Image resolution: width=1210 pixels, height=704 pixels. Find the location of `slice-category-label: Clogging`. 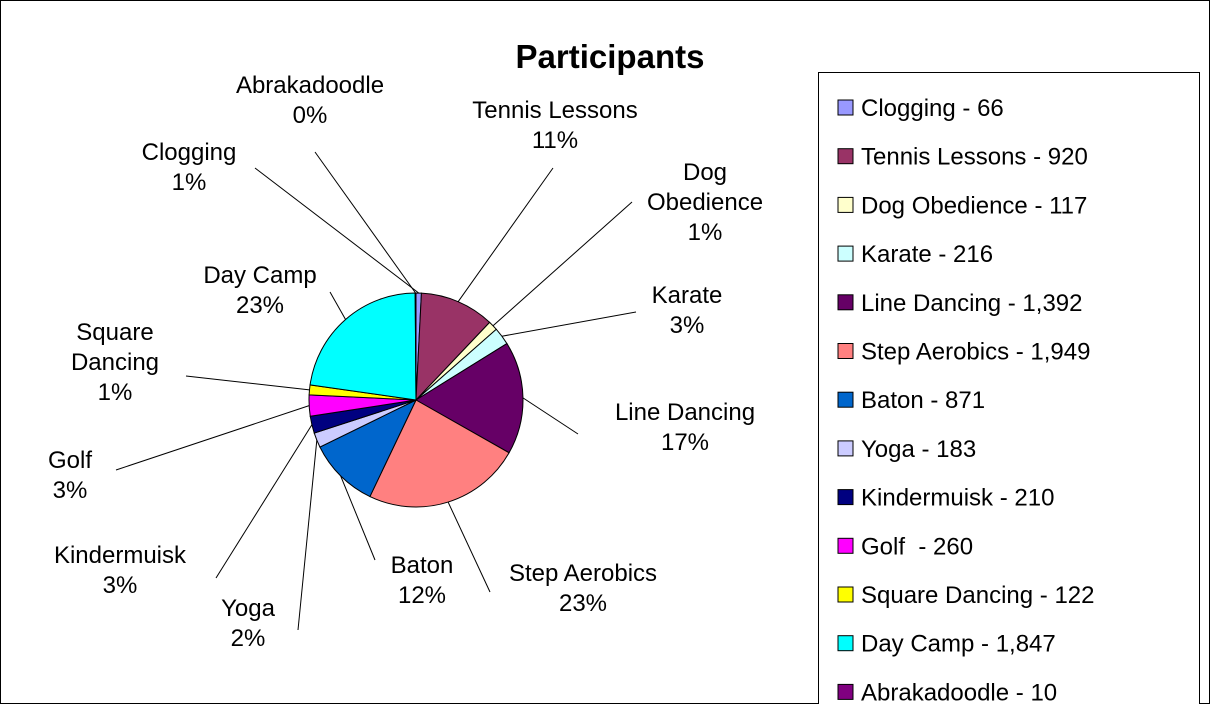

slice-category-label: Clogging is located at coordinates (189, 152).